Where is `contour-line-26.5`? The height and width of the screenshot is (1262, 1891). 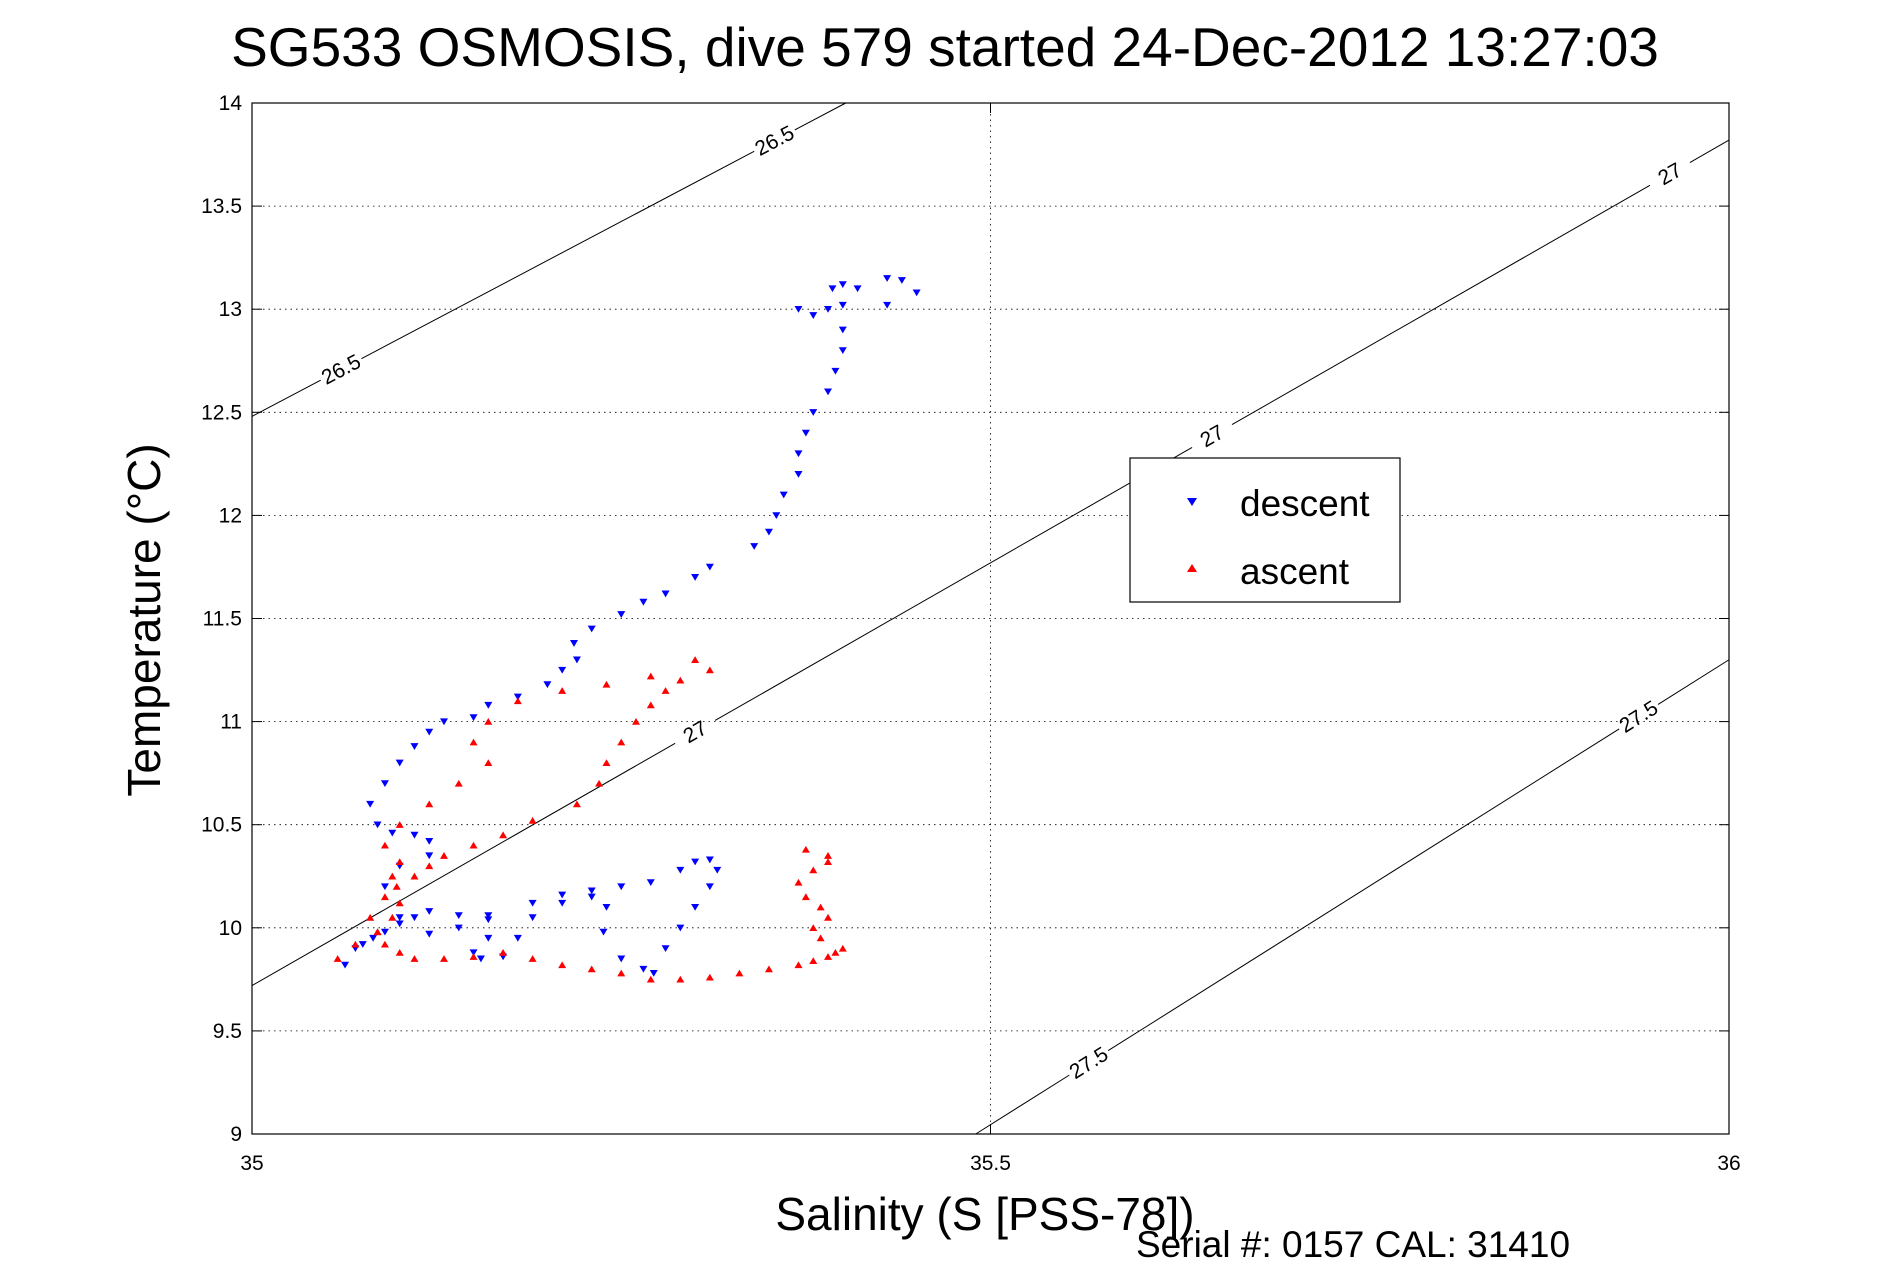
contour-line-26.5 is located at coordinates (558, 255).